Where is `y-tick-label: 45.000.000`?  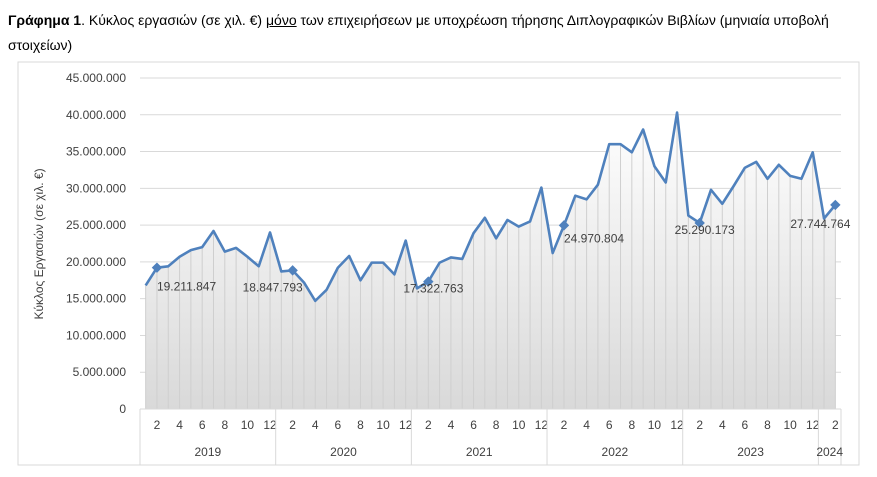
y-tick-label: 45.000.000 is located at coordinates (96, 78).